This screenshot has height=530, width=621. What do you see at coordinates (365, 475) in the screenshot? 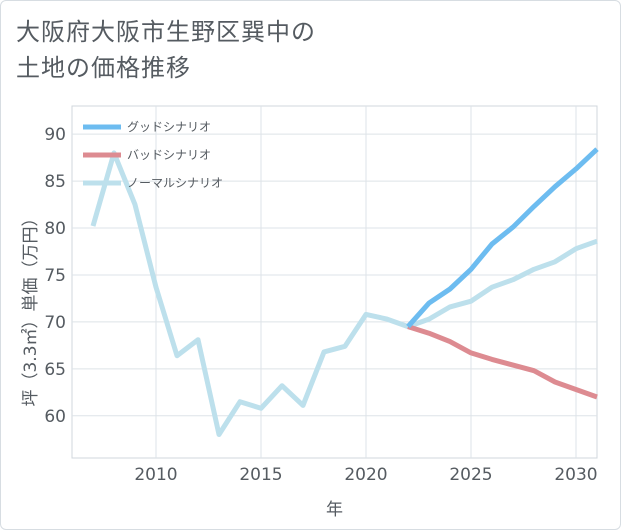
I see `x-tick-label: 2020` at bounding box center [365, 475].